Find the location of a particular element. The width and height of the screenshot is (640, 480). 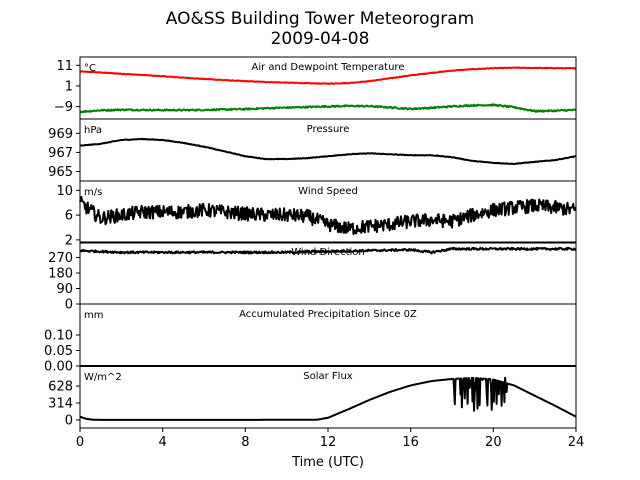

temp-unit-label: °C is located at coordinates (90, 68).